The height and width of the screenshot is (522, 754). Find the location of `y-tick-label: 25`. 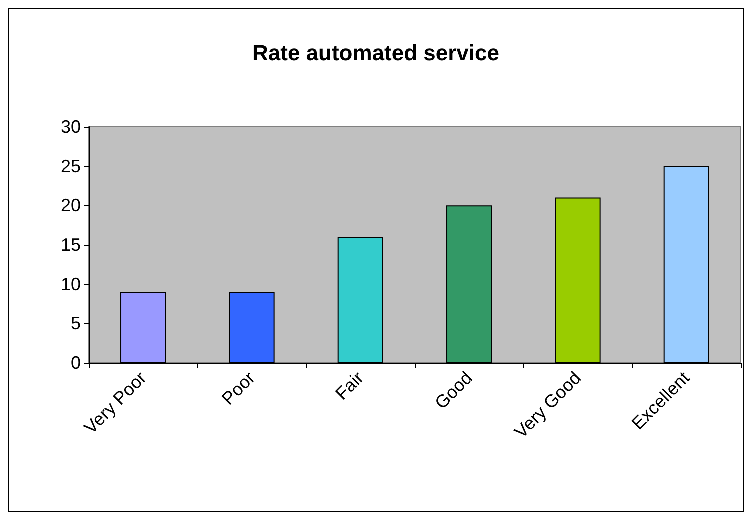

y-tick-label: 25 is located at coordinates (70, 166).